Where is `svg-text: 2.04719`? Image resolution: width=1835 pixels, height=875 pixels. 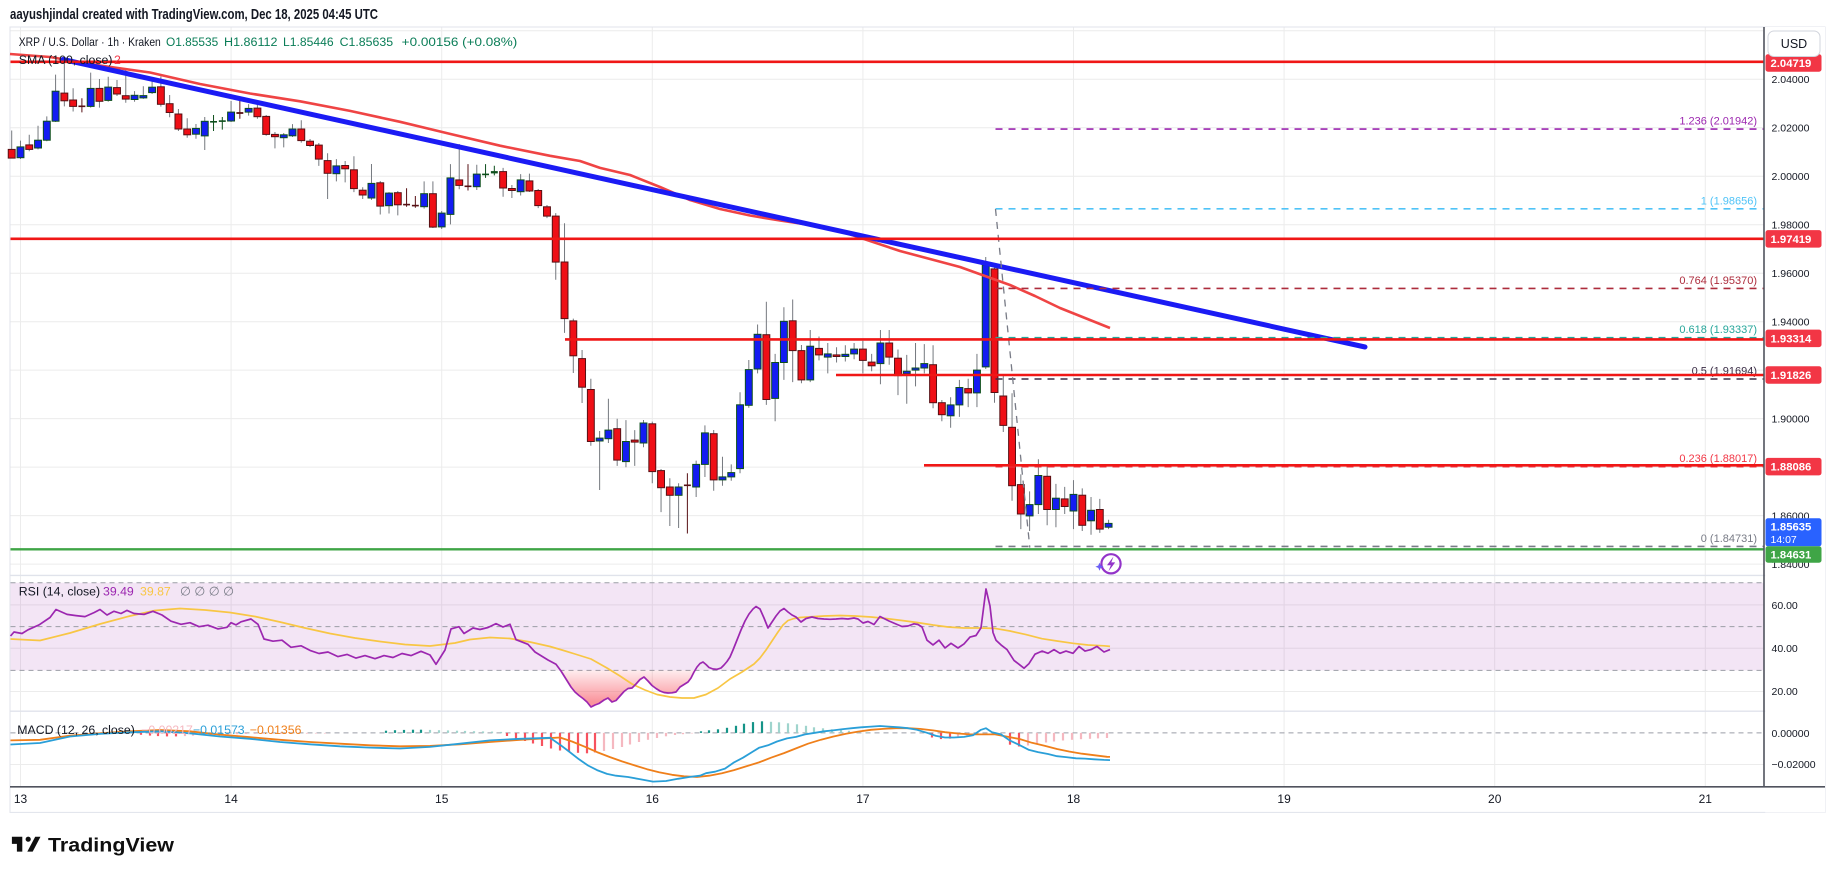
svg-text: 2.04719 is located at coordinates (1791, 64).